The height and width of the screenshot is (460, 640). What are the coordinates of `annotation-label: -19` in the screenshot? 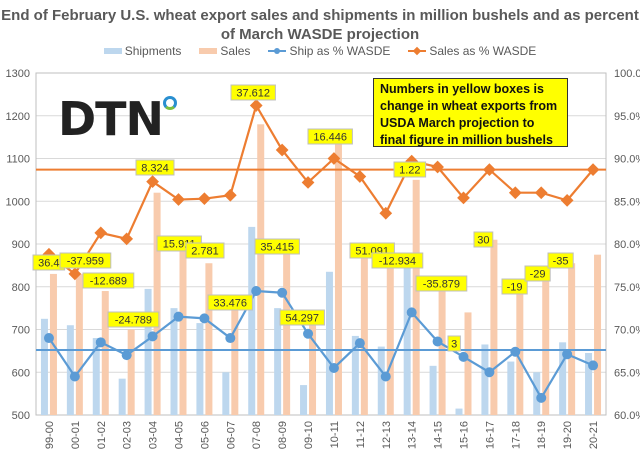 It's located at (515, 288).